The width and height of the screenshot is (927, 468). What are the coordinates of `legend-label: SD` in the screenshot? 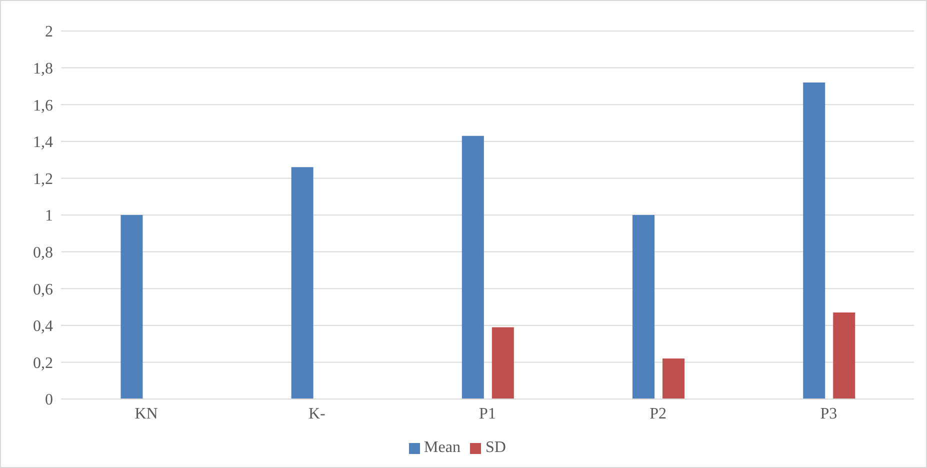 It's located at (495, 447).